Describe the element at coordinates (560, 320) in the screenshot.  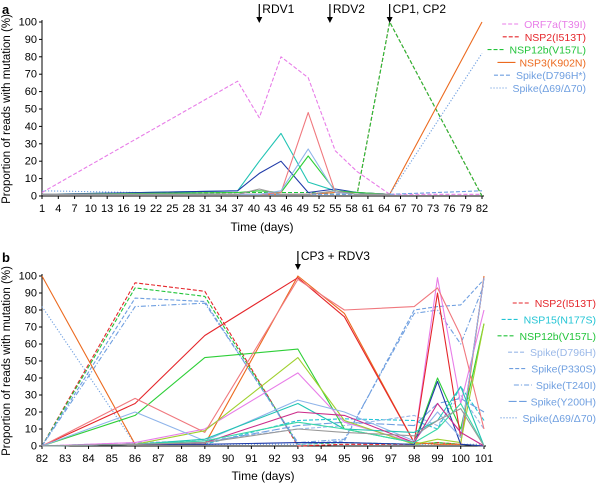
I see `legend-label: NSP15(N177S)` at that location.